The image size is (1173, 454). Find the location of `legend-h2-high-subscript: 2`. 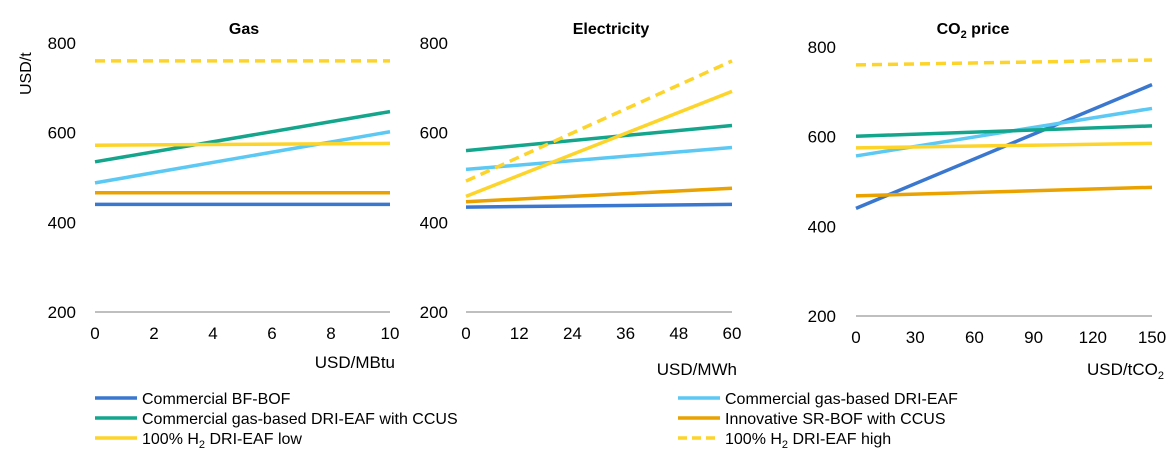

legend-h2-high-subscript: 2 is located at coordinates (785, 445).